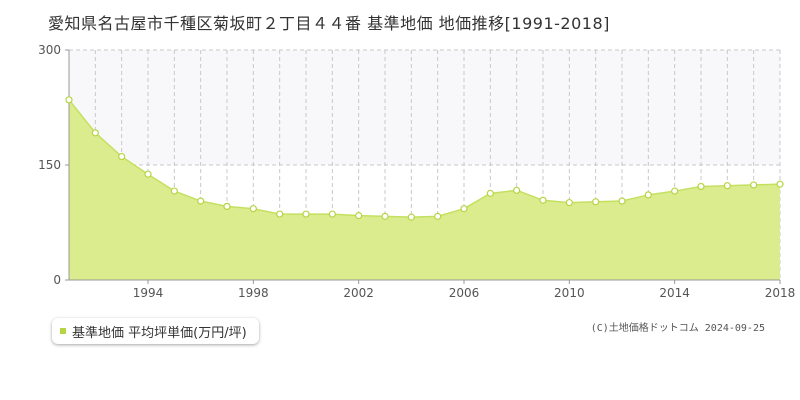  Describe the element at coordinates (674, 293) in the screenshot. I see `x-tick-label: 2014` at that location.